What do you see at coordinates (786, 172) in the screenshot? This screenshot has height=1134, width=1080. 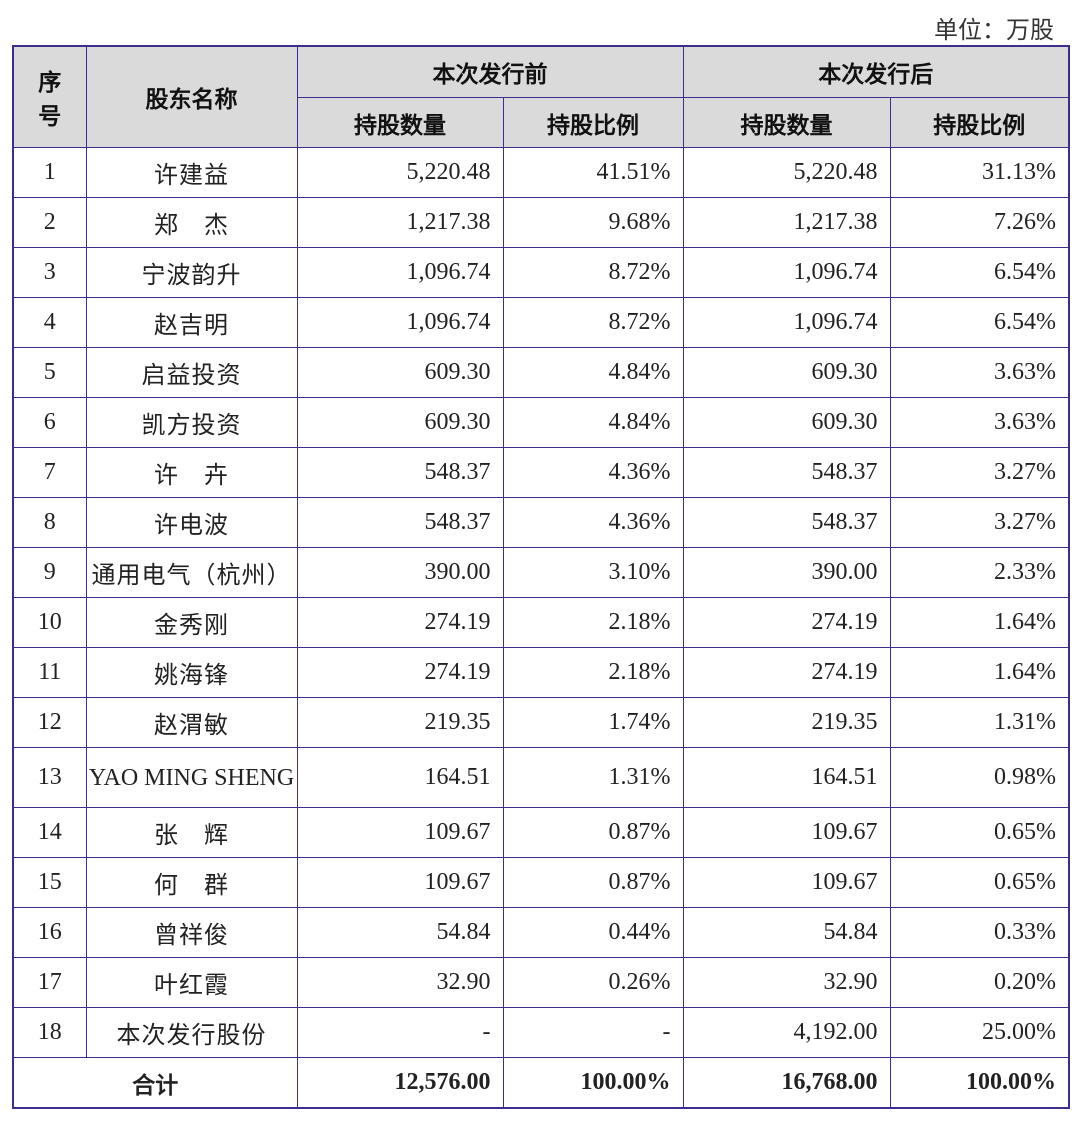 I see `after-quantity: 5,220.48` at bounding box center [786, 172].